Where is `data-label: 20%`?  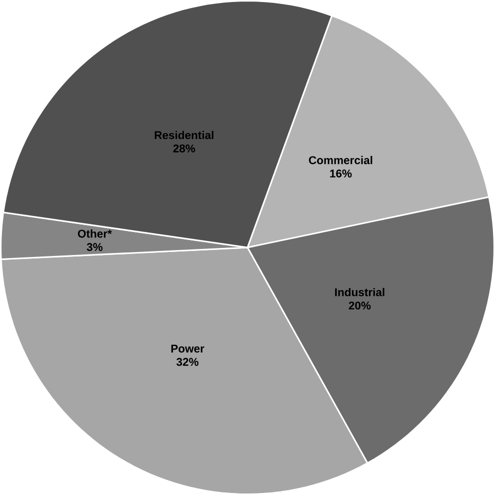 data-label: 20% is located at coordinates (359, 306).